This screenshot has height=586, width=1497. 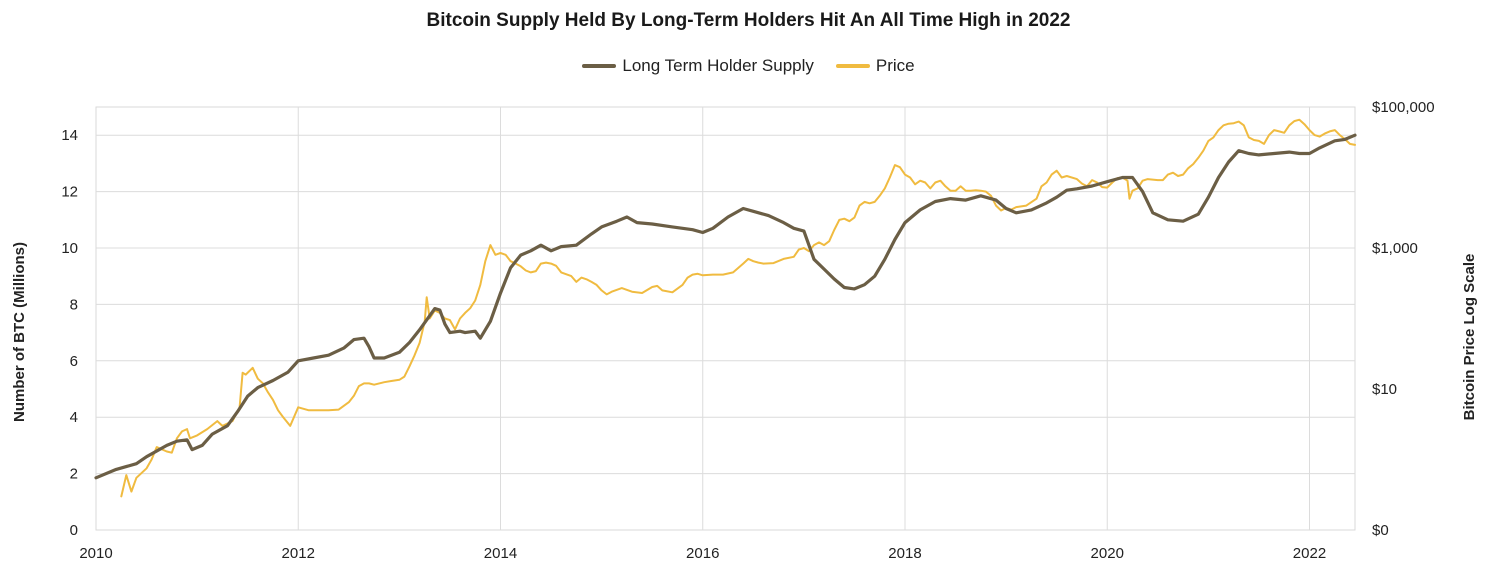 I want to click on y2-tick-label: $10, so click(x=1384, y=389).